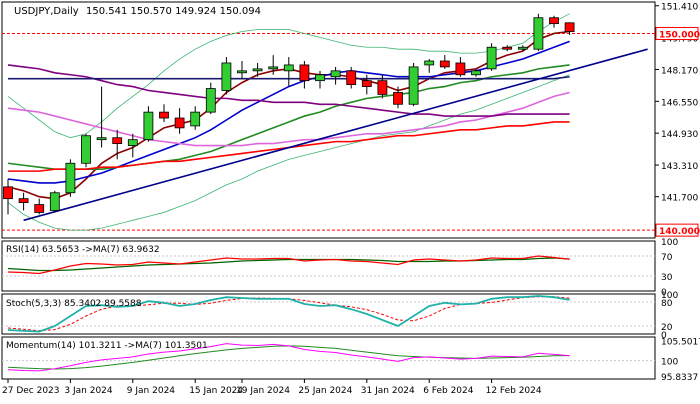  I want to click on rsi-tick-label: 0, so click(664, 293).